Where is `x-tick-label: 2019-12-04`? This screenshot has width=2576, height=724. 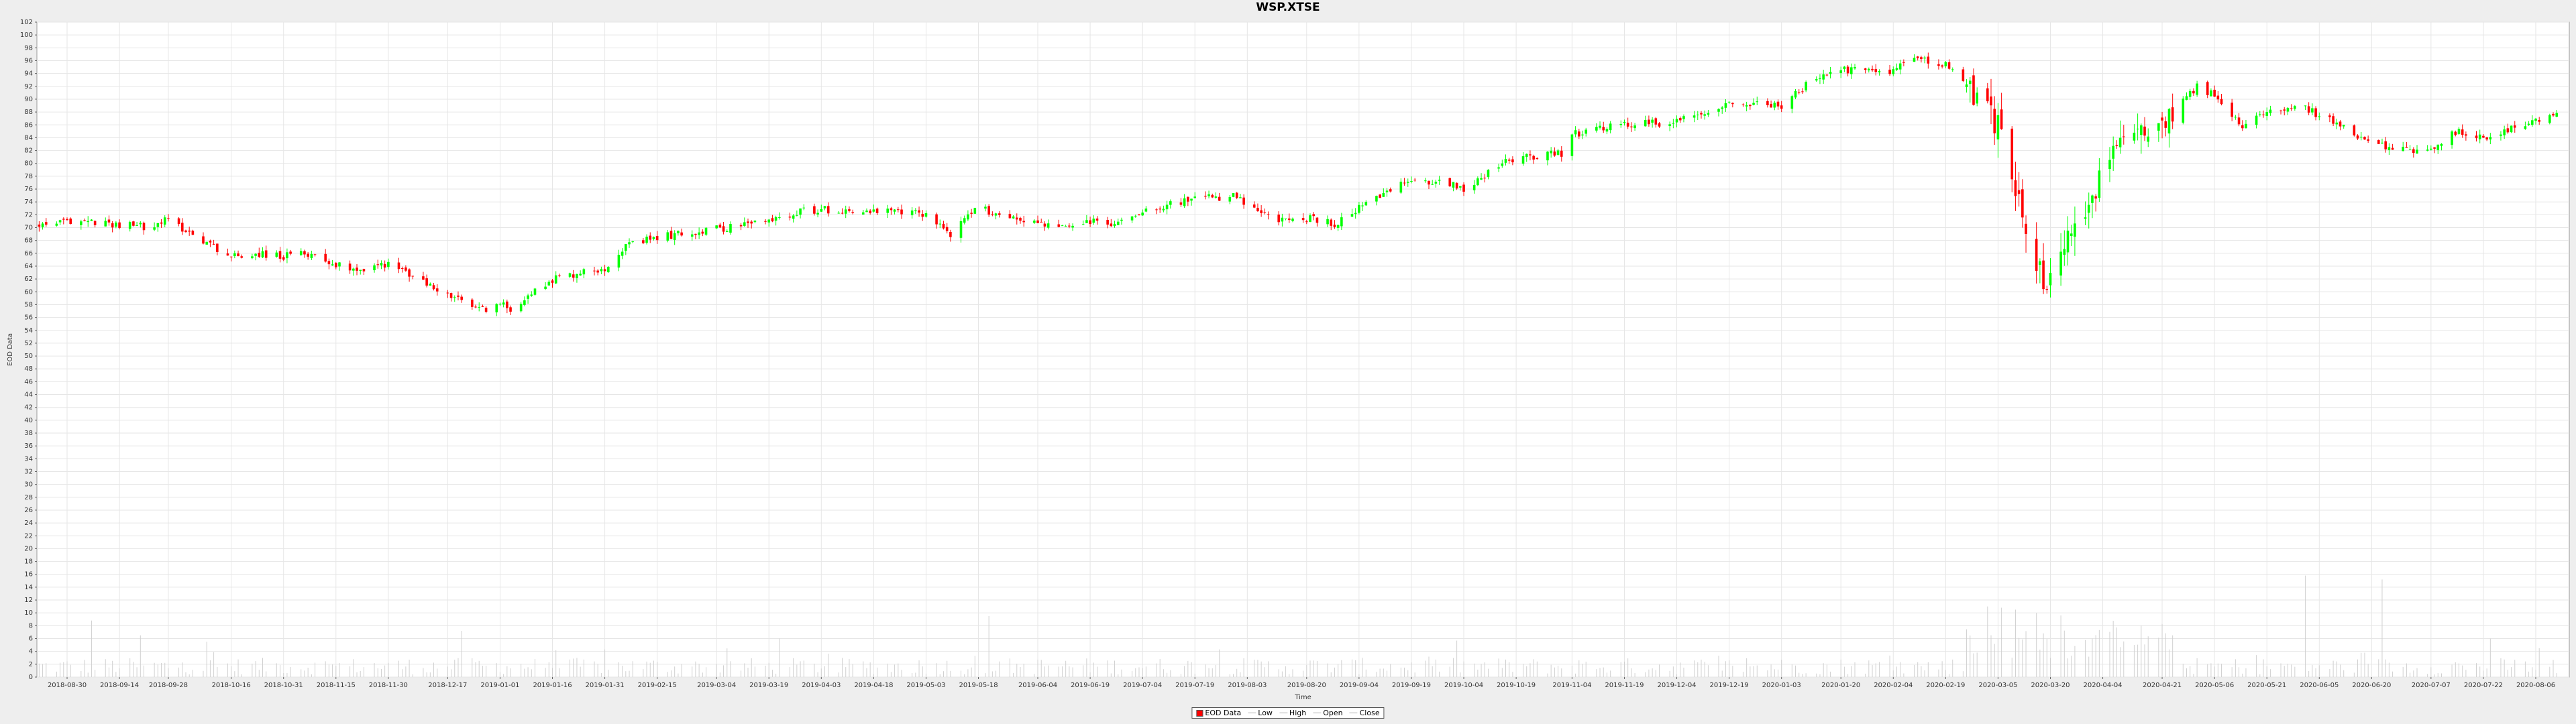 x-tick-label: 2019-12-04 is located at coordinates (1676, 685).